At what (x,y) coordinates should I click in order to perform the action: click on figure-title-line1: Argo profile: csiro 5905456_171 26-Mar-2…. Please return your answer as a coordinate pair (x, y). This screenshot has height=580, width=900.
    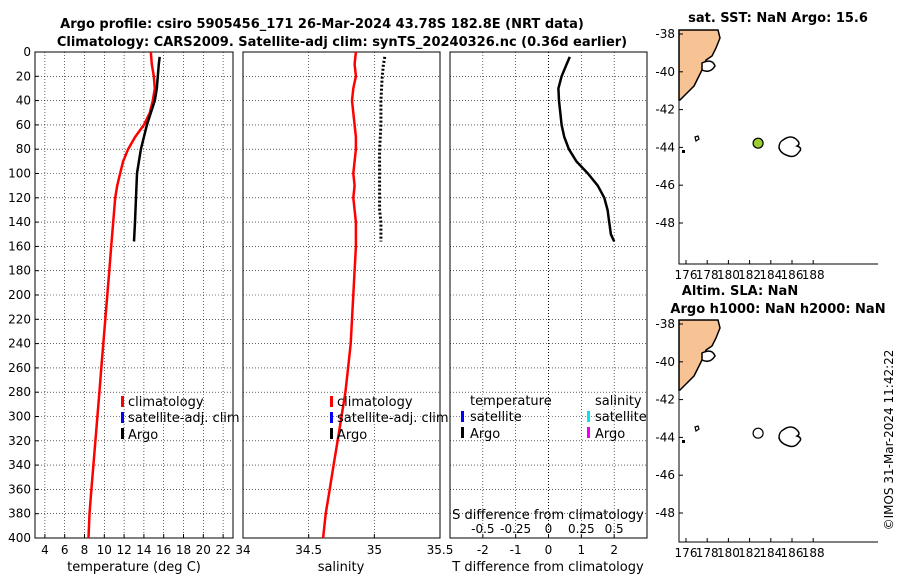
    Looking at the image, I should click on (322, 24).